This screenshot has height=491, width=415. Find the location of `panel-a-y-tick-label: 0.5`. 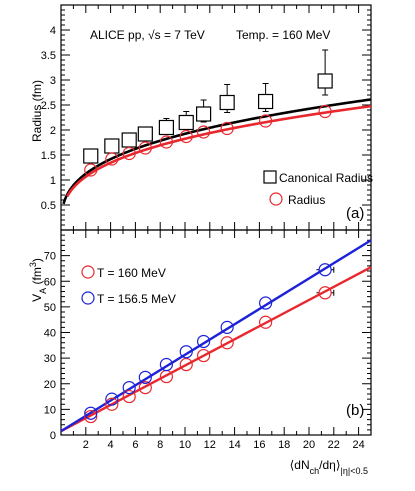

panel-a-y-tick-label: 0.5 is located at coordinates (48, 206).